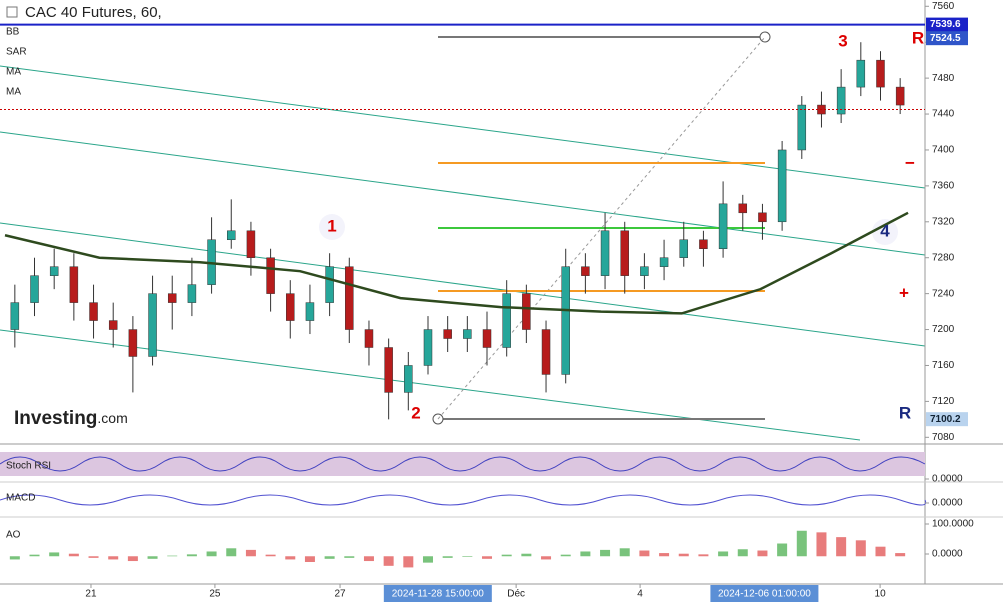 The width and height of the screenshot is (1003, 611). What do you see at coordinates (953, 524) in the screenshot?
I see `panel-tick-label: 100.0000` at bounding box center [953, 524].